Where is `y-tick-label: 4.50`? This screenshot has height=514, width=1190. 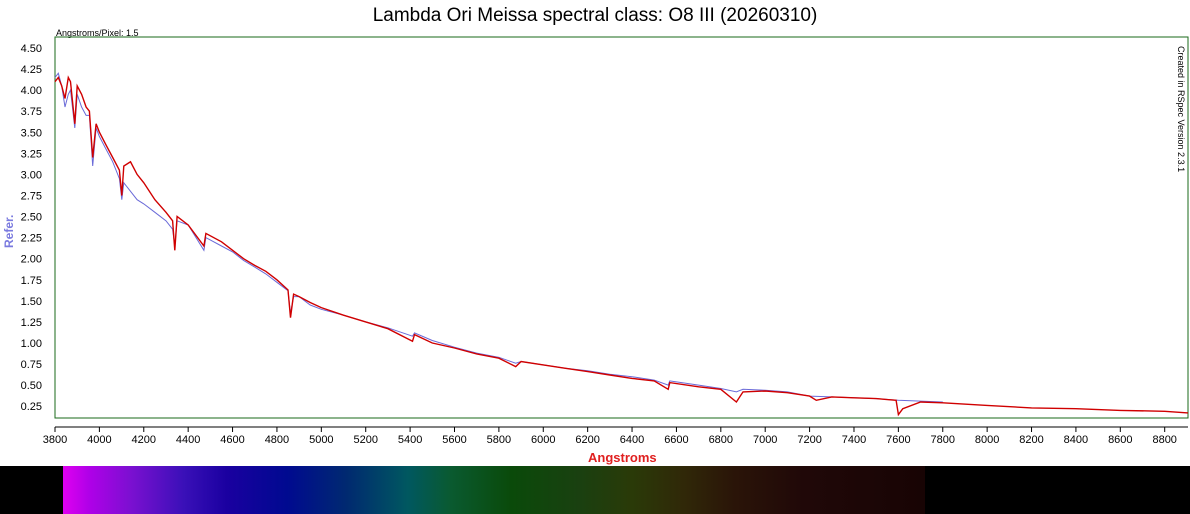
y-tick-label: 4.50 is located at coordinates (31, 49).